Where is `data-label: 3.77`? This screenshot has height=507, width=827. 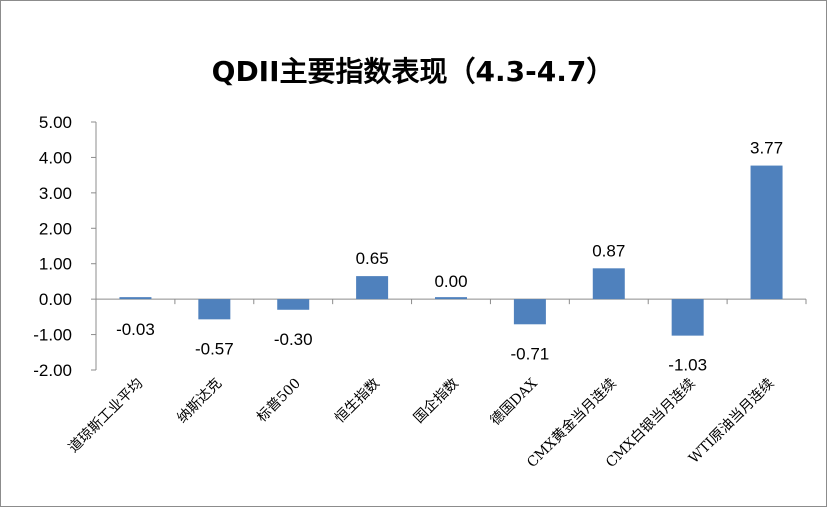 data-label: 3.77 is located at coordinates (766, 148).